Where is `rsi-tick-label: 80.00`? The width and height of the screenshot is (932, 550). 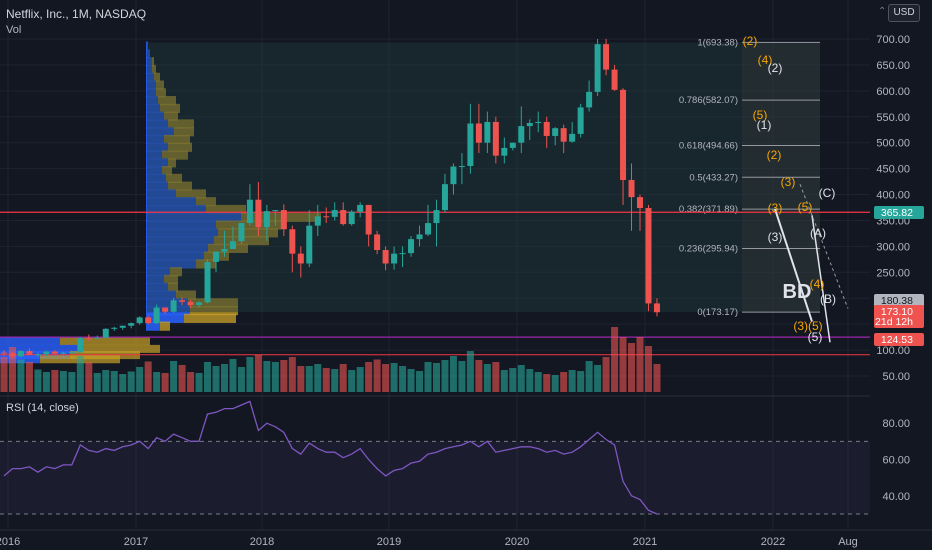
rsi-tick-label: 80.00 is located at coordinates (896, 424).